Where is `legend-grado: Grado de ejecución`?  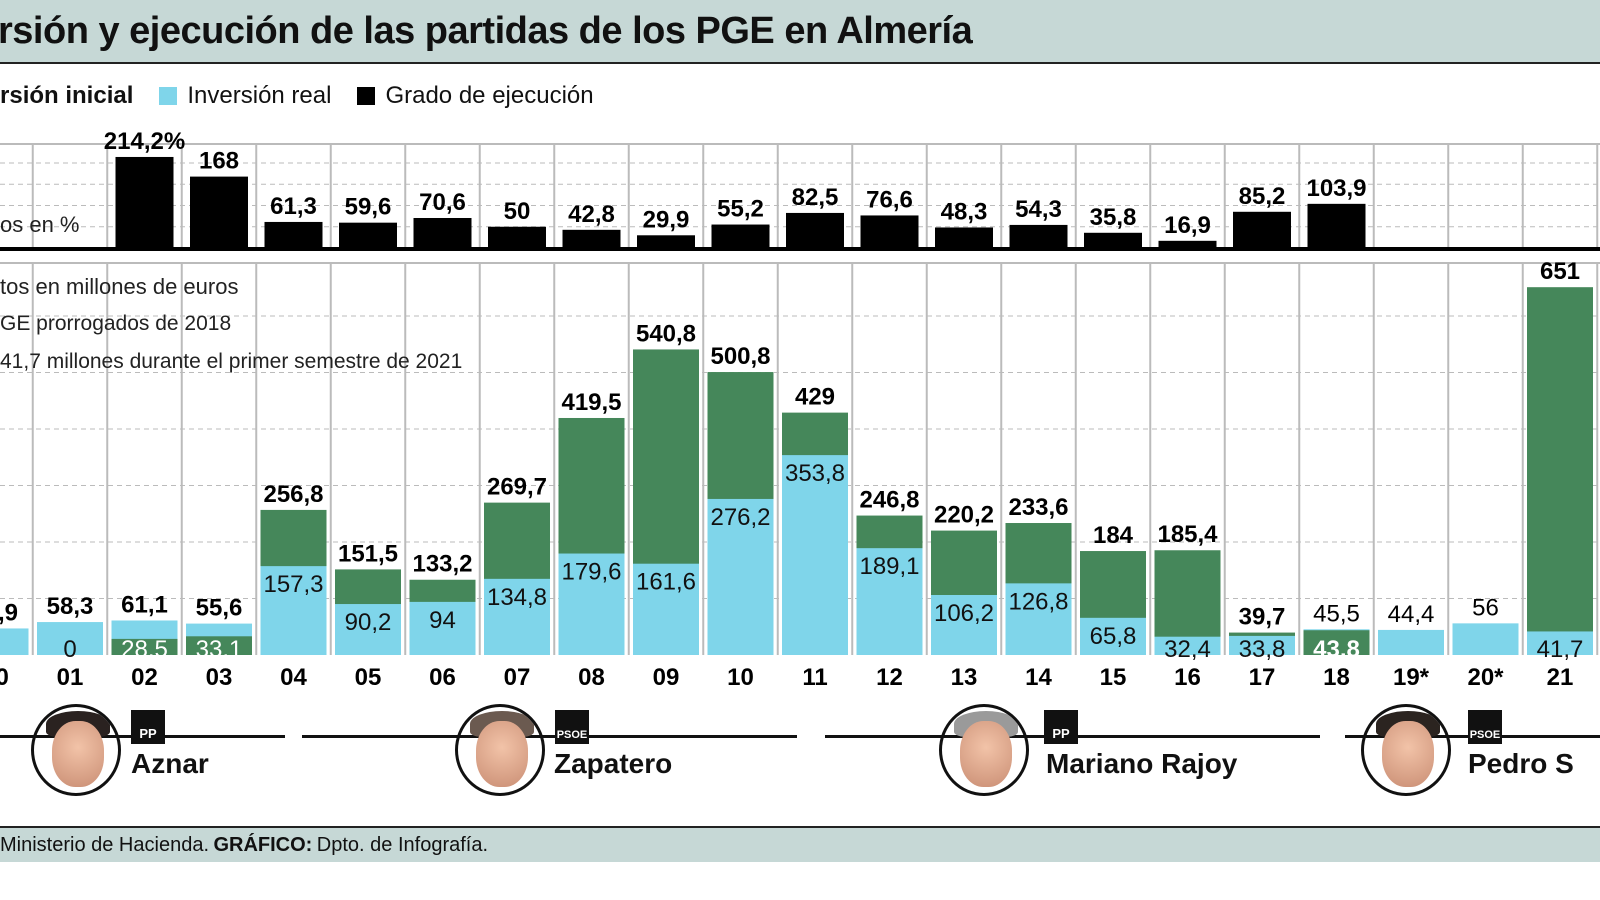
legend-grado: Grado de ejecución is located at coordinates (489, 95).